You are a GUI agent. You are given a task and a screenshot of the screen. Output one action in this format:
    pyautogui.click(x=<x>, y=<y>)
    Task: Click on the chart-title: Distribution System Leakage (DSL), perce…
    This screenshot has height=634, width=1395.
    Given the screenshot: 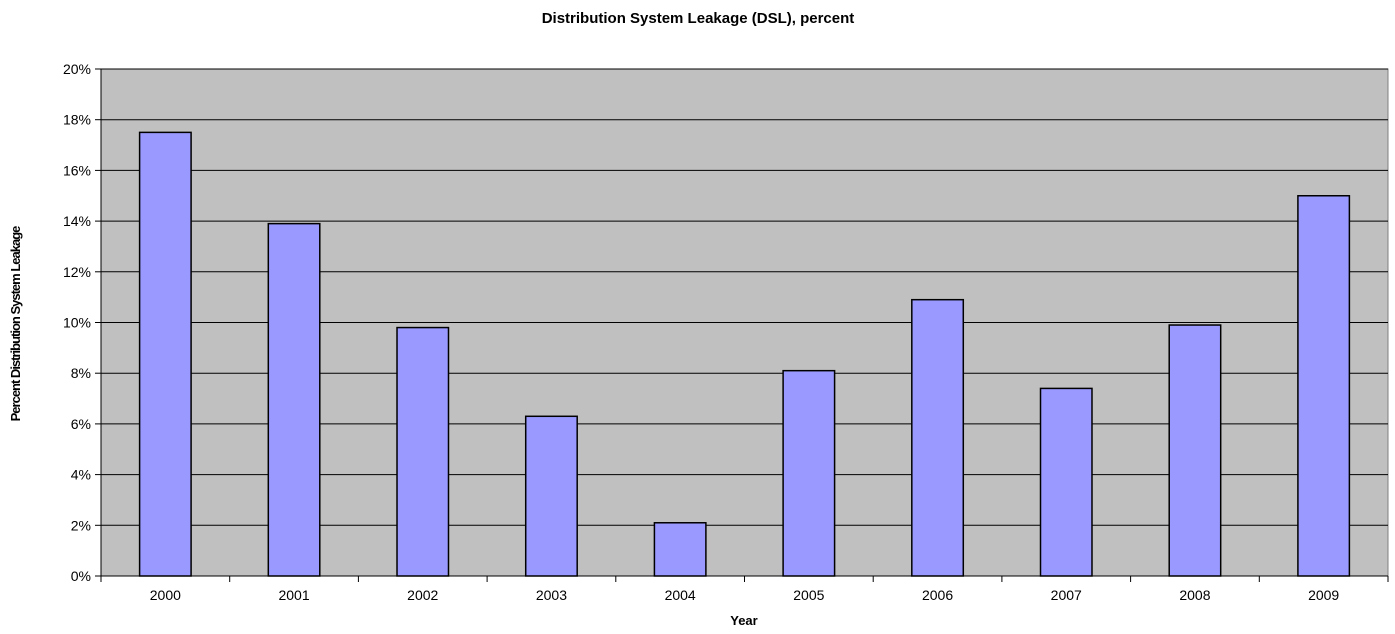 What is the action you would take?
    pyautogui.click(x=698, y=18)
    